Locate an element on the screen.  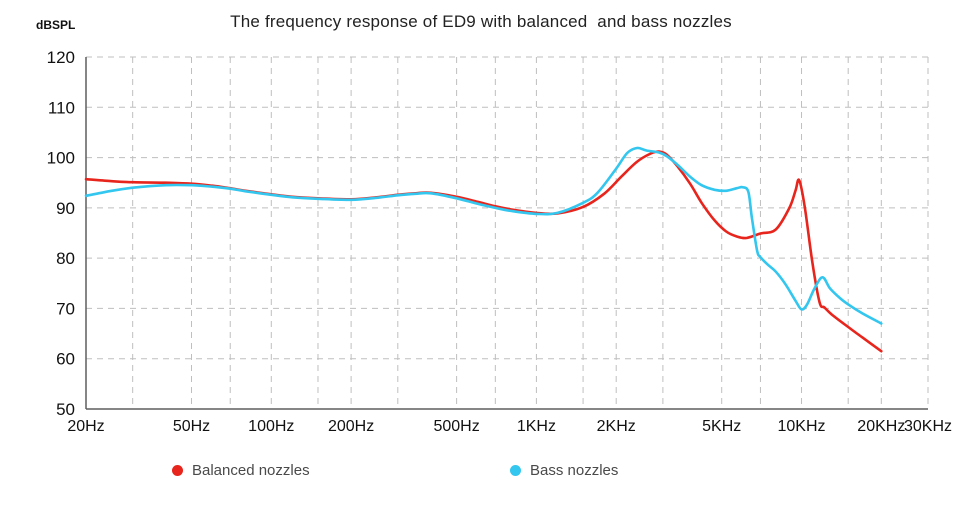
legend-item-balanced-nozzles: Balanced nozzles is located at coordinates (241, 470).